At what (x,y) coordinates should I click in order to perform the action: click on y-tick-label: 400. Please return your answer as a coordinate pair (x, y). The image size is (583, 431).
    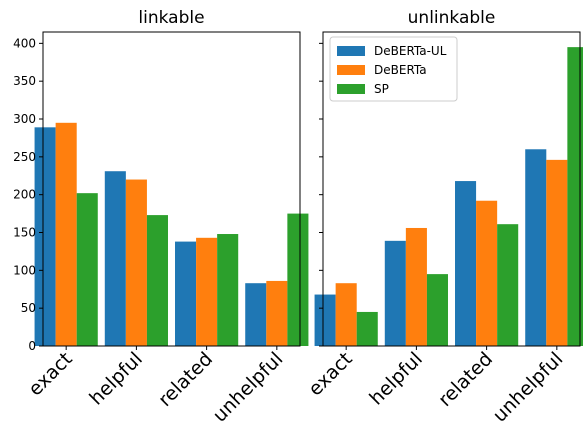
    Looking at the image, I should click on (24, 43).